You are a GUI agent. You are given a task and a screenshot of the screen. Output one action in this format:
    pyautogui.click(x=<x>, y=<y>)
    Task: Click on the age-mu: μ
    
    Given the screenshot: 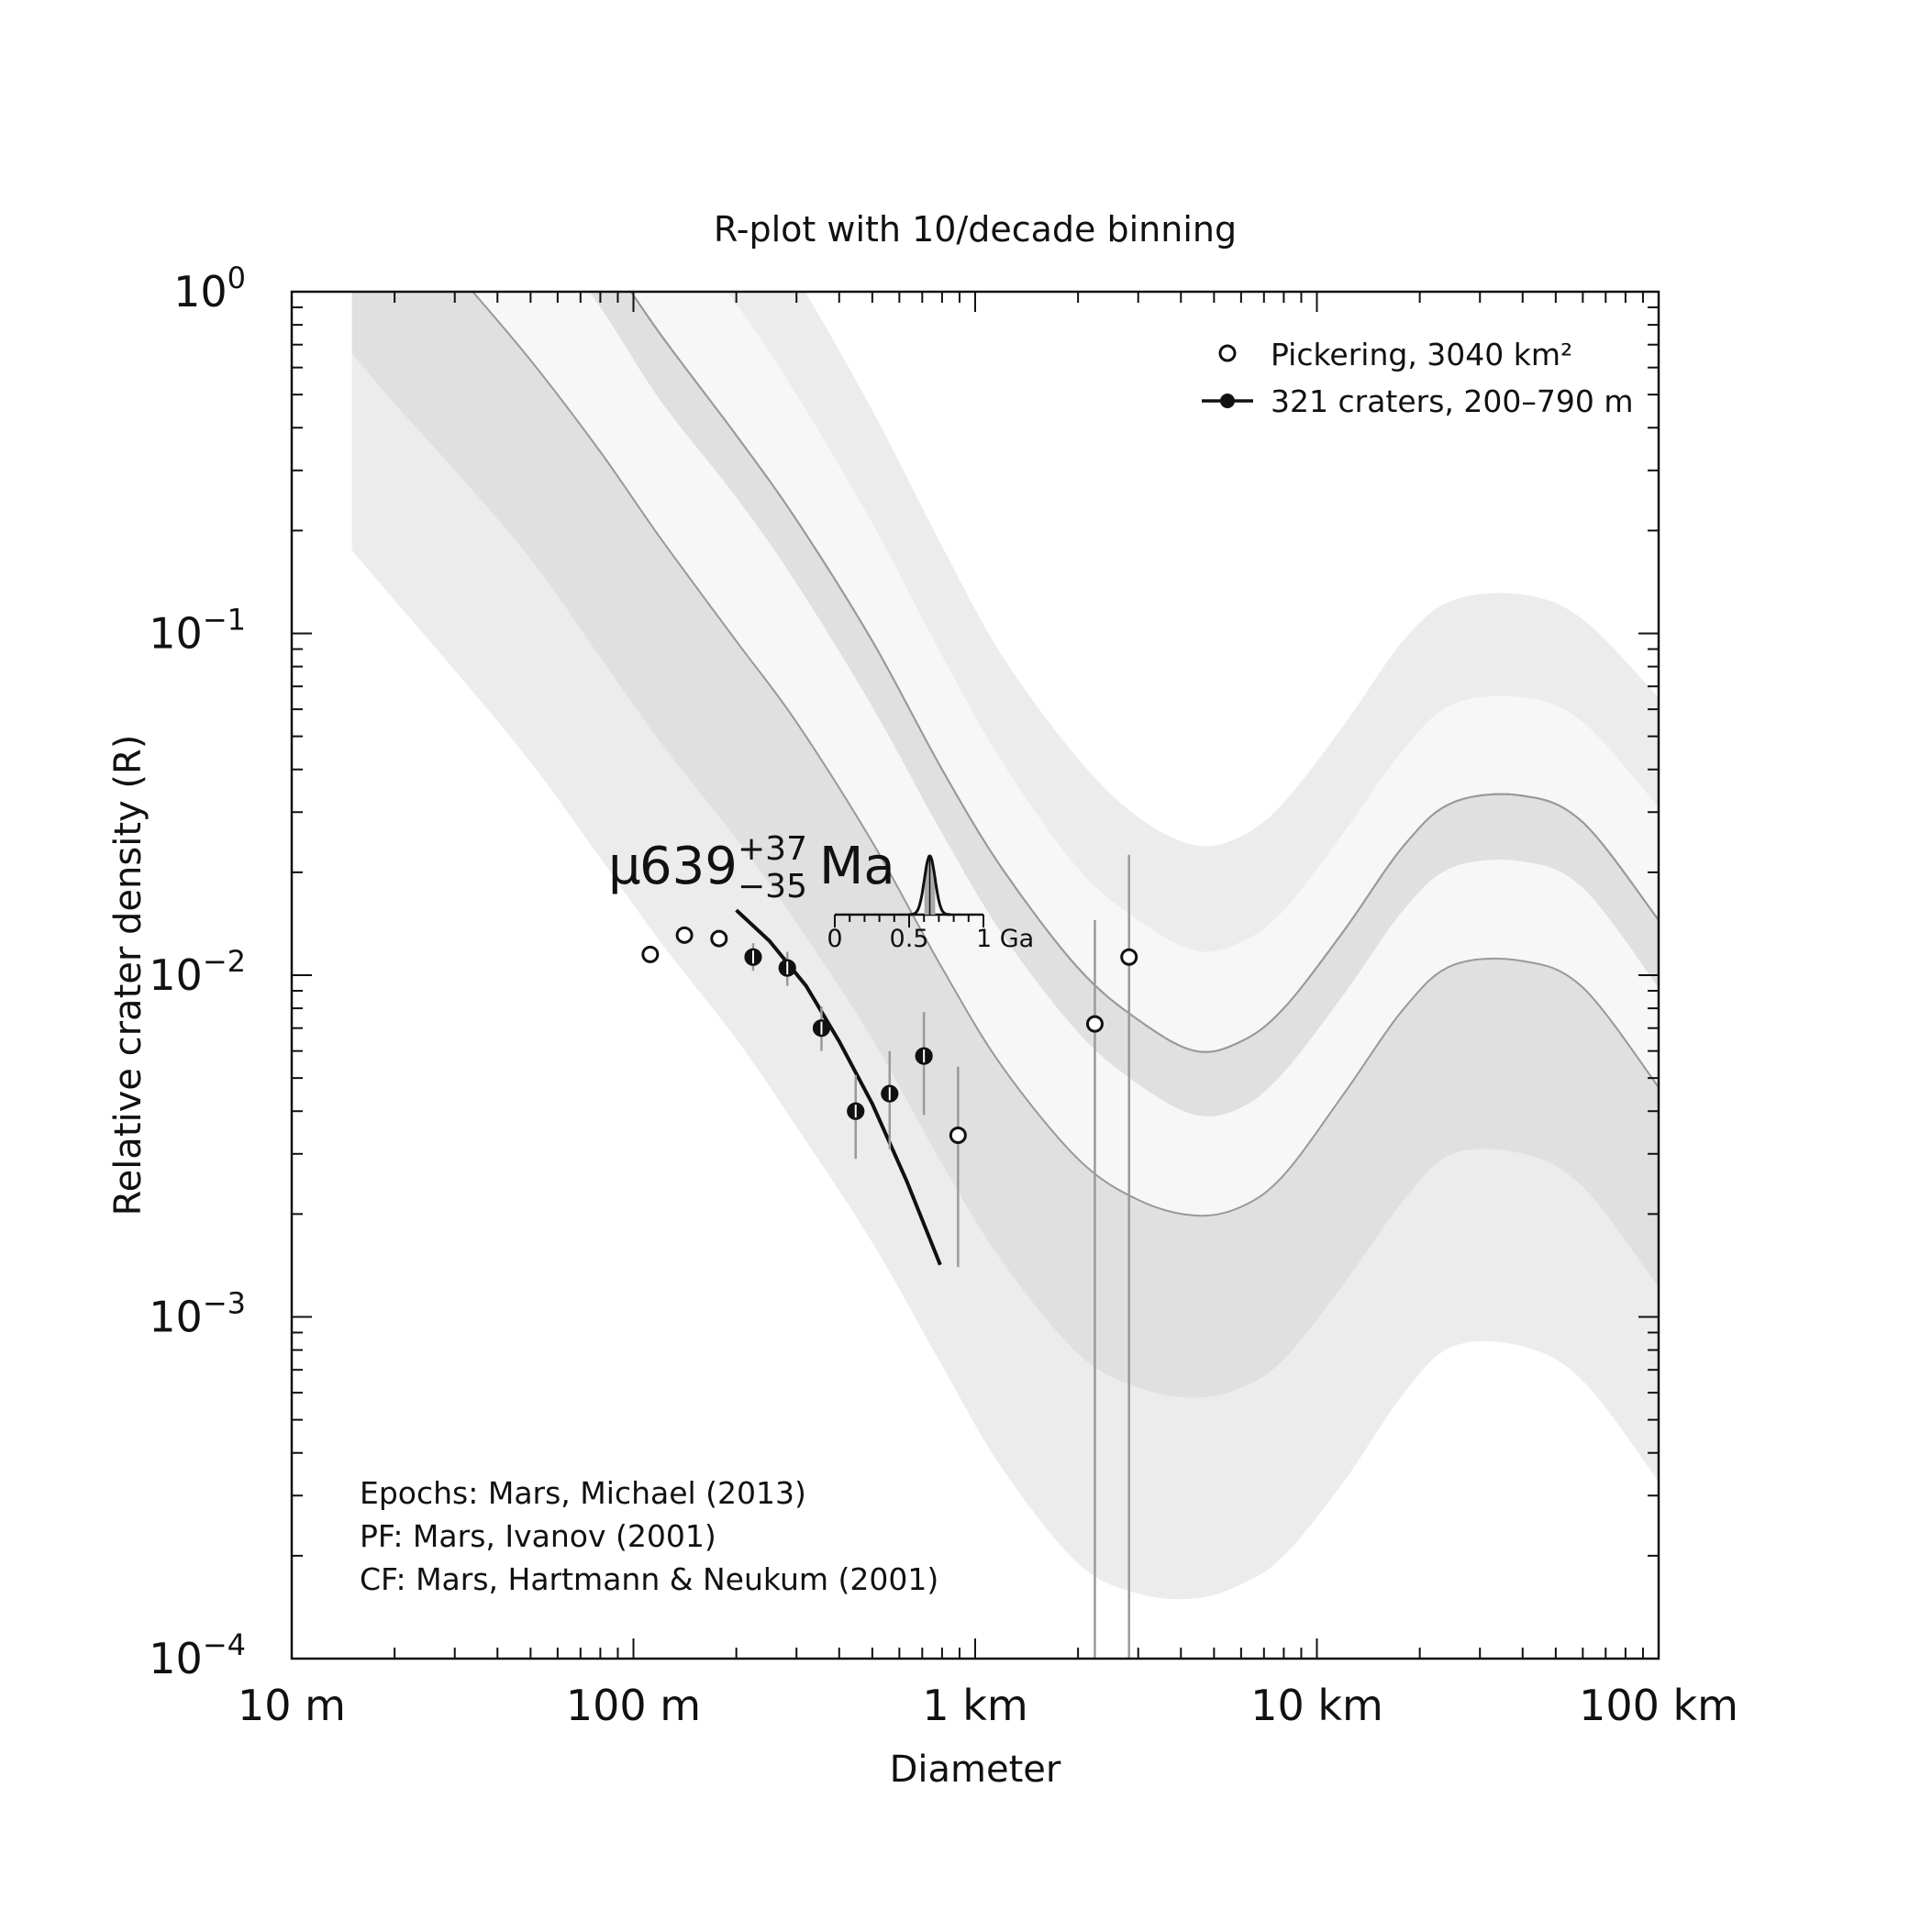 What is the action you would take?
    pyautogui.click(x=624, y=866)
    